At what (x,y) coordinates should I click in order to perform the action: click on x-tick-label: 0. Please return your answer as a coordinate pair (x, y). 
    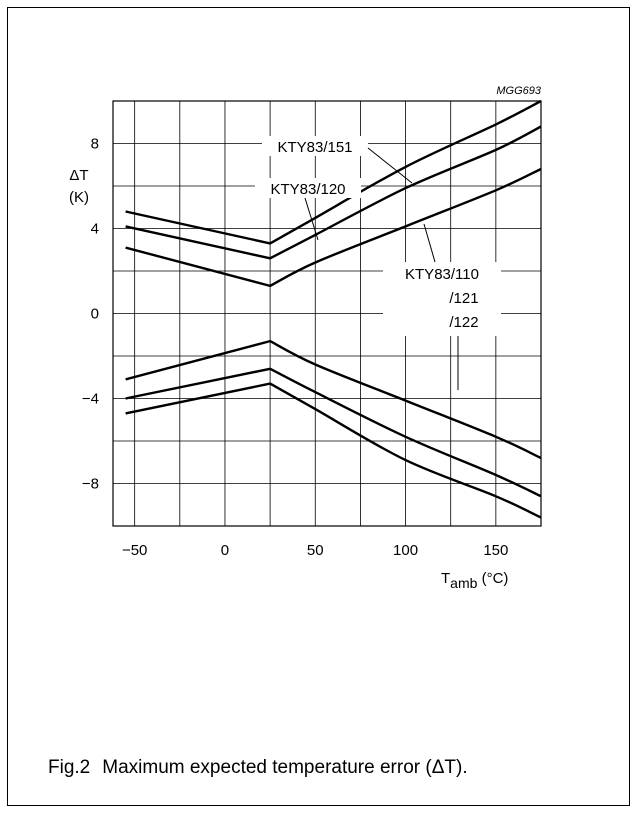
    Looking at the image, I should click on (225, 550).